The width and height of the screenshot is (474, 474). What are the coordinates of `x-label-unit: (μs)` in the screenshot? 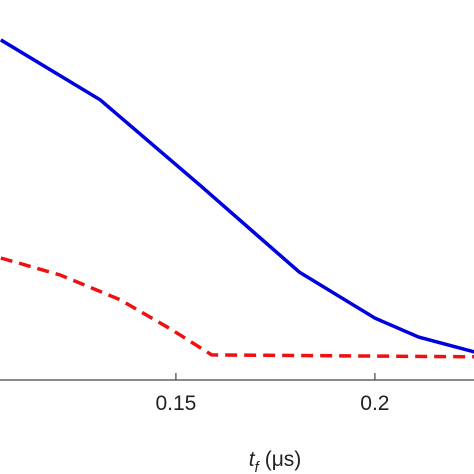 It's located at (283, 459).